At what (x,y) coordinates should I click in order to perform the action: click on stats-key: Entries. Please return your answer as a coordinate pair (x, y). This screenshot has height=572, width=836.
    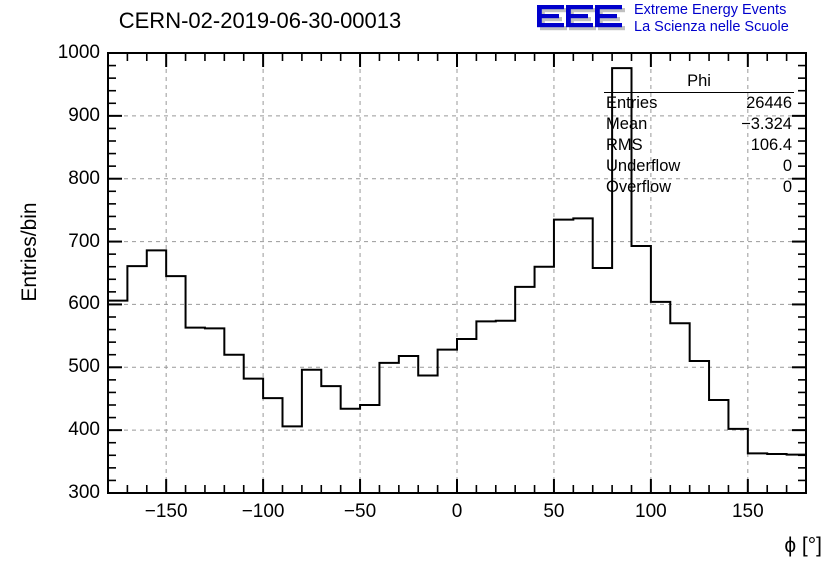
    Looking at the image, I should click on (632, 103).